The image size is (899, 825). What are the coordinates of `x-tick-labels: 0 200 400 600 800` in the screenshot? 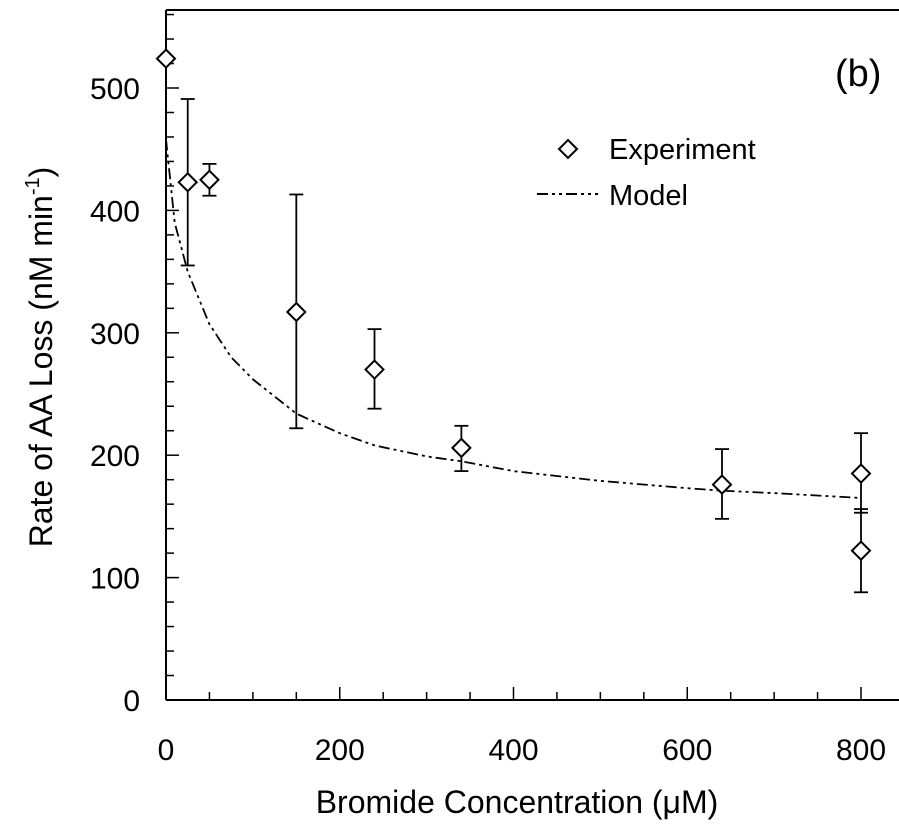 It's located at (522, 750).